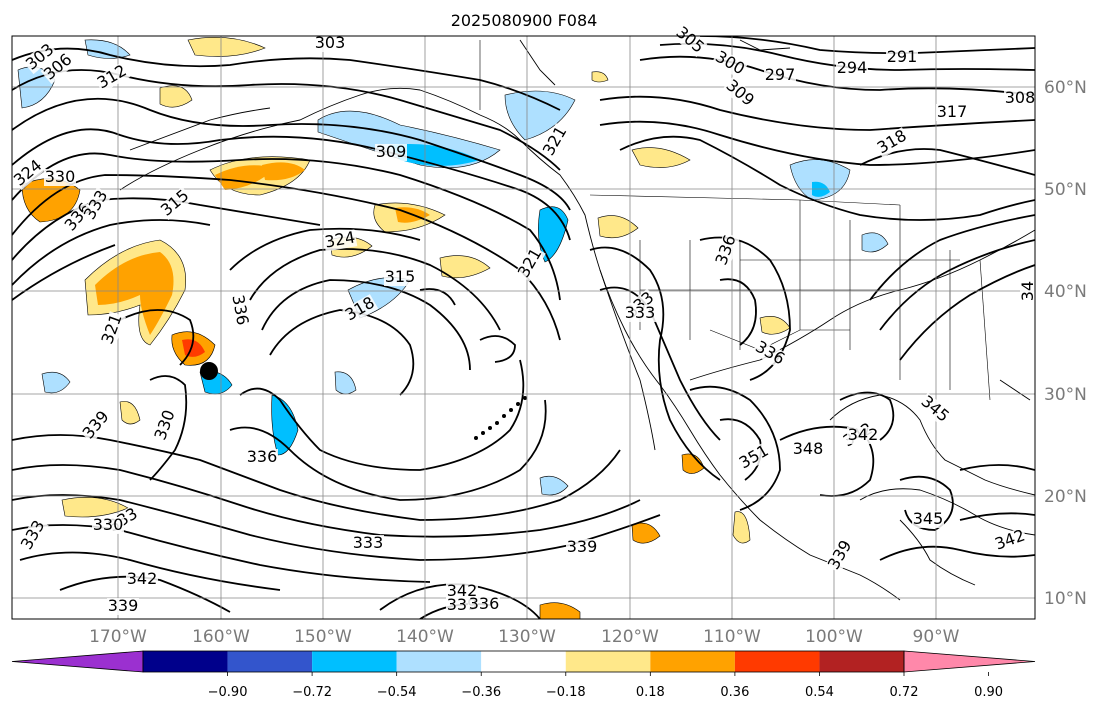 The image size is (1105, 712). I want to click on longitude-label: 160°W, so click(221, 637).